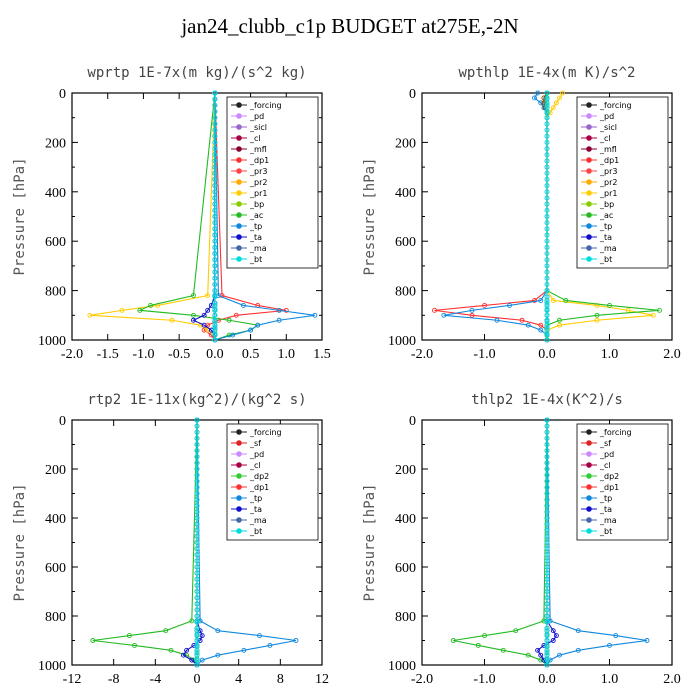 This screenshot has height=700, width=700. What do you see at coordinates (672, 354) in the screenshot?
I see `x-tick-label: 2.0` at bounding box center [672, 354].